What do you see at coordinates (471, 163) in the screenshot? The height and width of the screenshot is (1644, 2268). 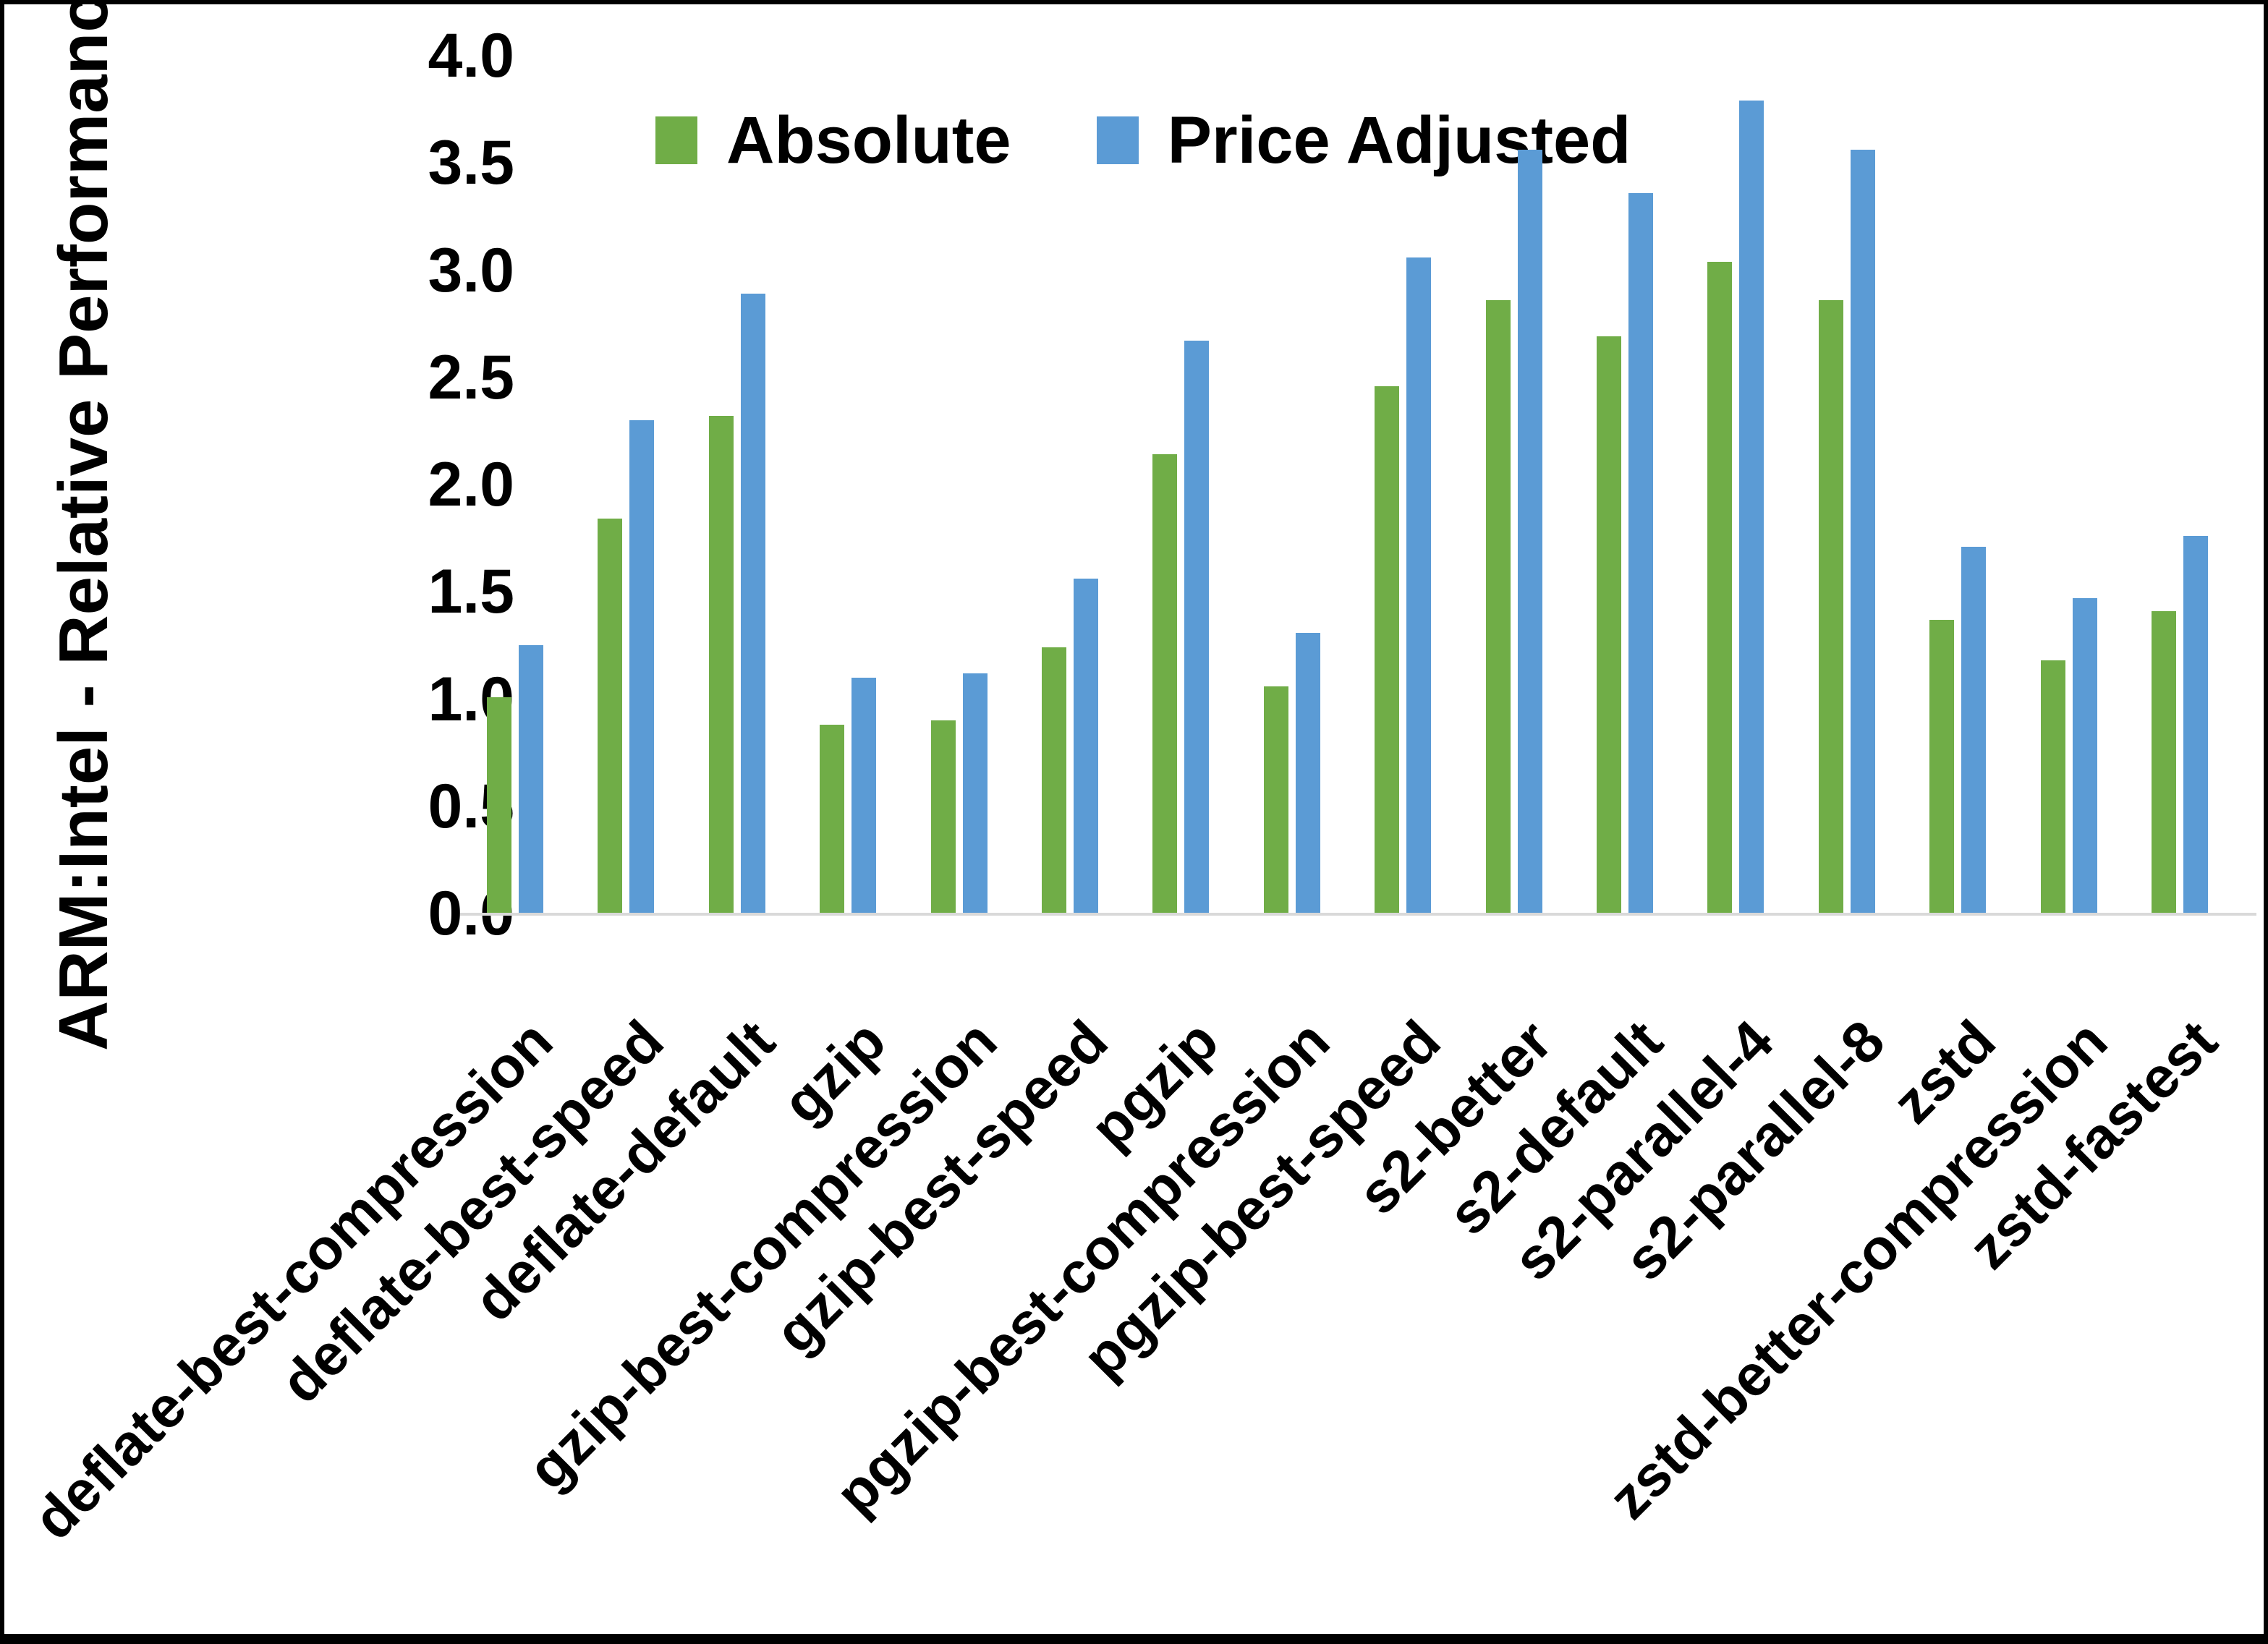 I see `y-tick-label: 3.5` at bounding box center [471, 163].